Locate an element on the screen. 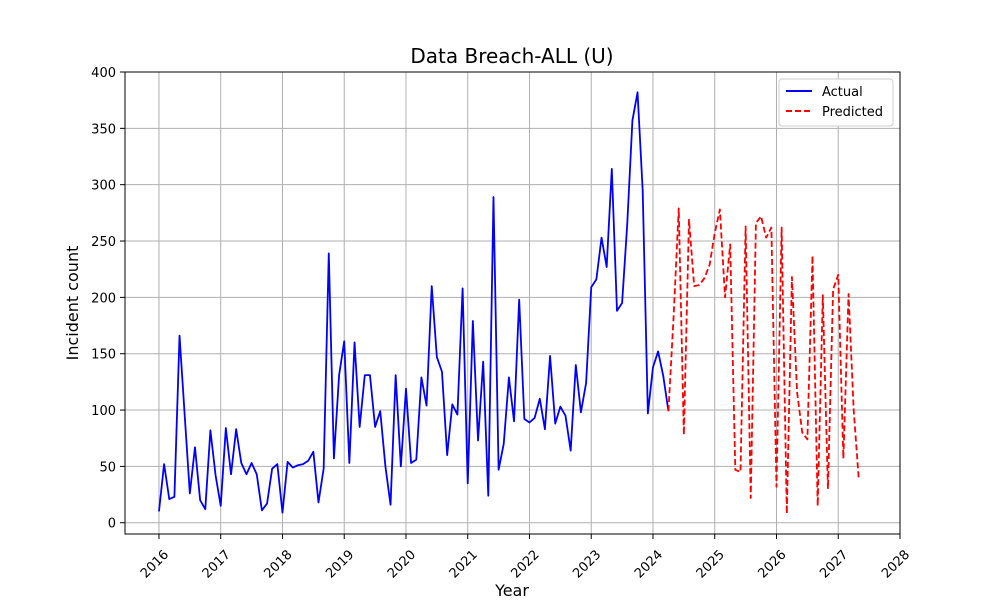  series-line-predicted is located at coordinates (763, 361).